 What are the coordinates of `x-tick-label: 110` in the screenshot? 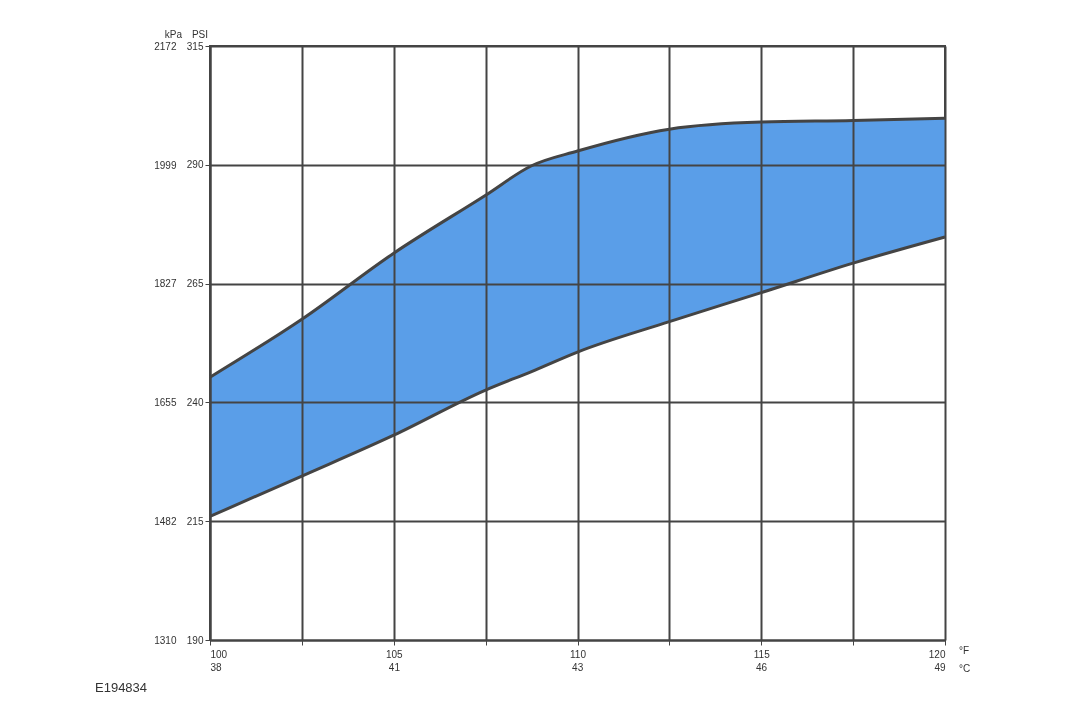 It's located at (578, 654).